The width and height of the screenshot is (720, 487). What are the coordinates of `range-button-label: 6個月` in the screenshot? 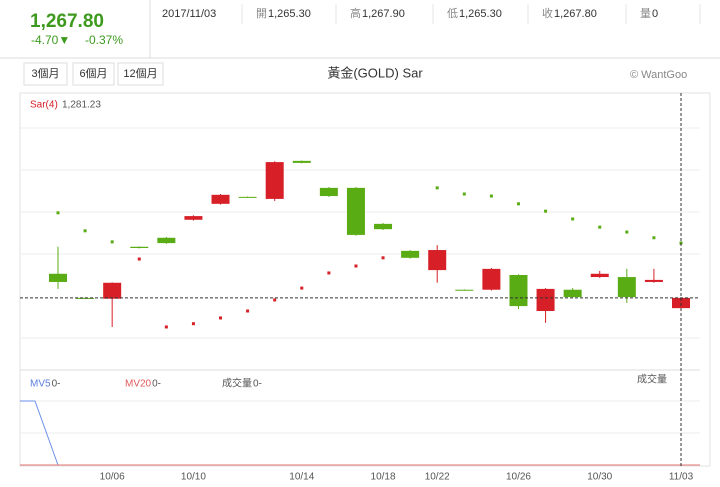 It's located at (93, 73).